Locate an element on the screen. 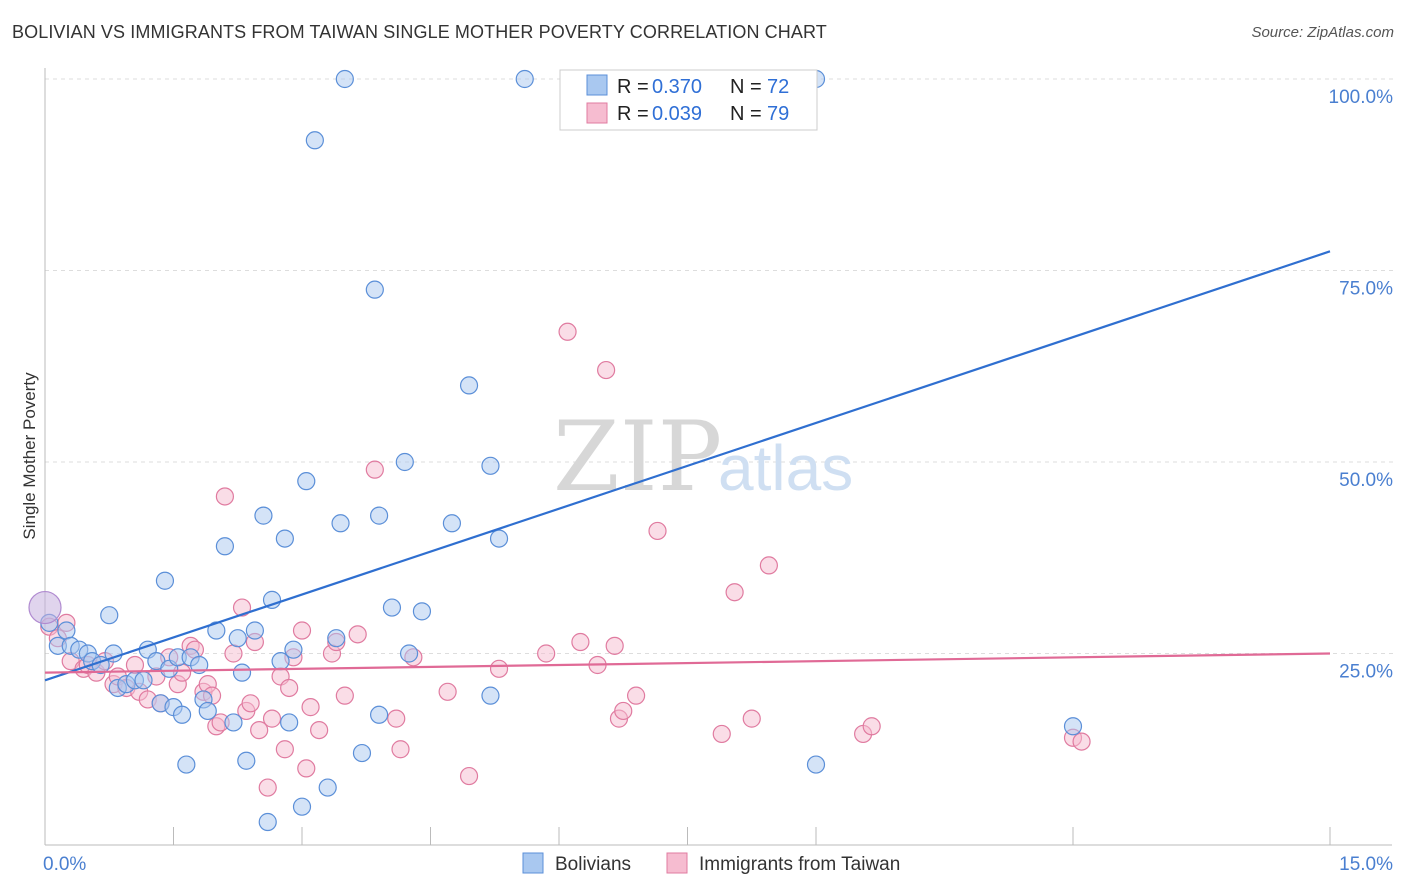 The width and height of the screenshot is (1406, 892). y-tick-label: 100.0% is located at coordinates (1361, 97).